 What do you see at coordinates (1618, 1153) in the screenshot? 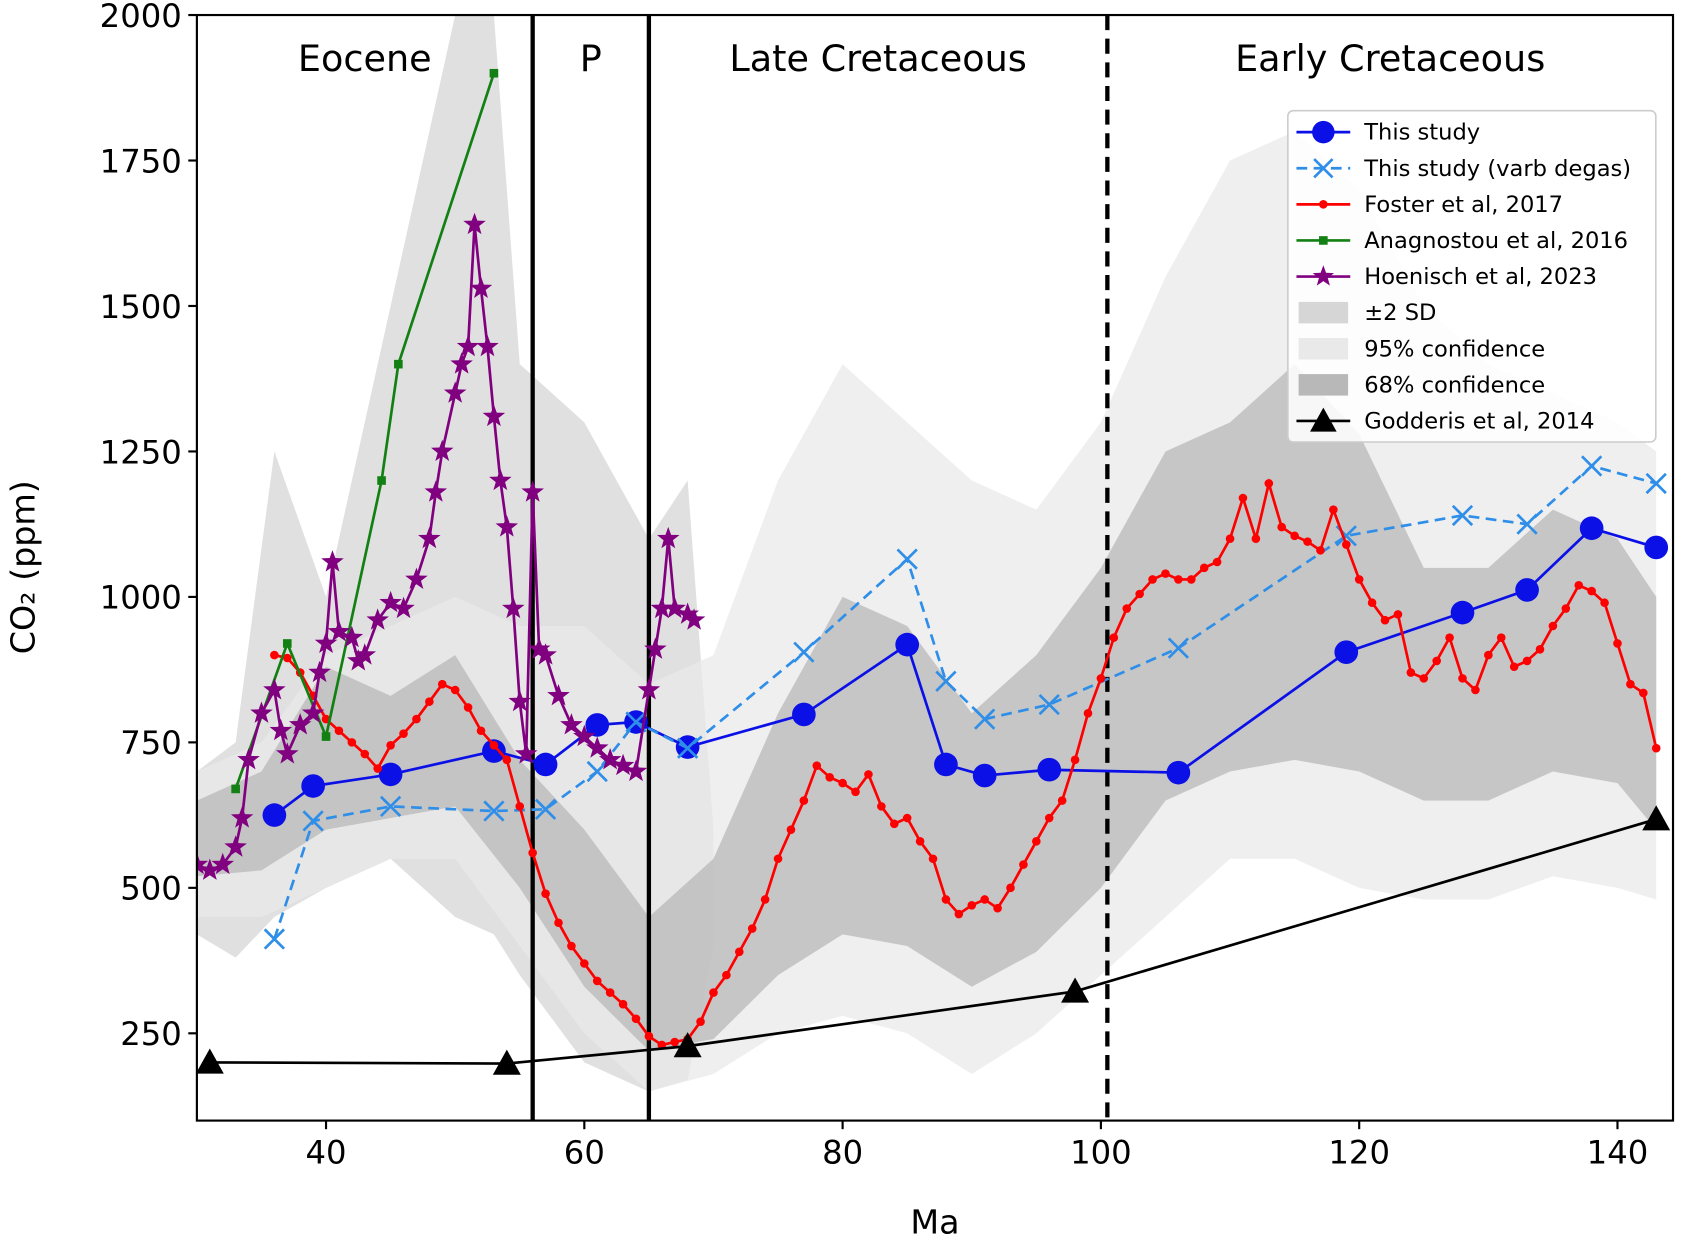
I see `x-tick-label: 140` at bounding box center [1618, 1153].